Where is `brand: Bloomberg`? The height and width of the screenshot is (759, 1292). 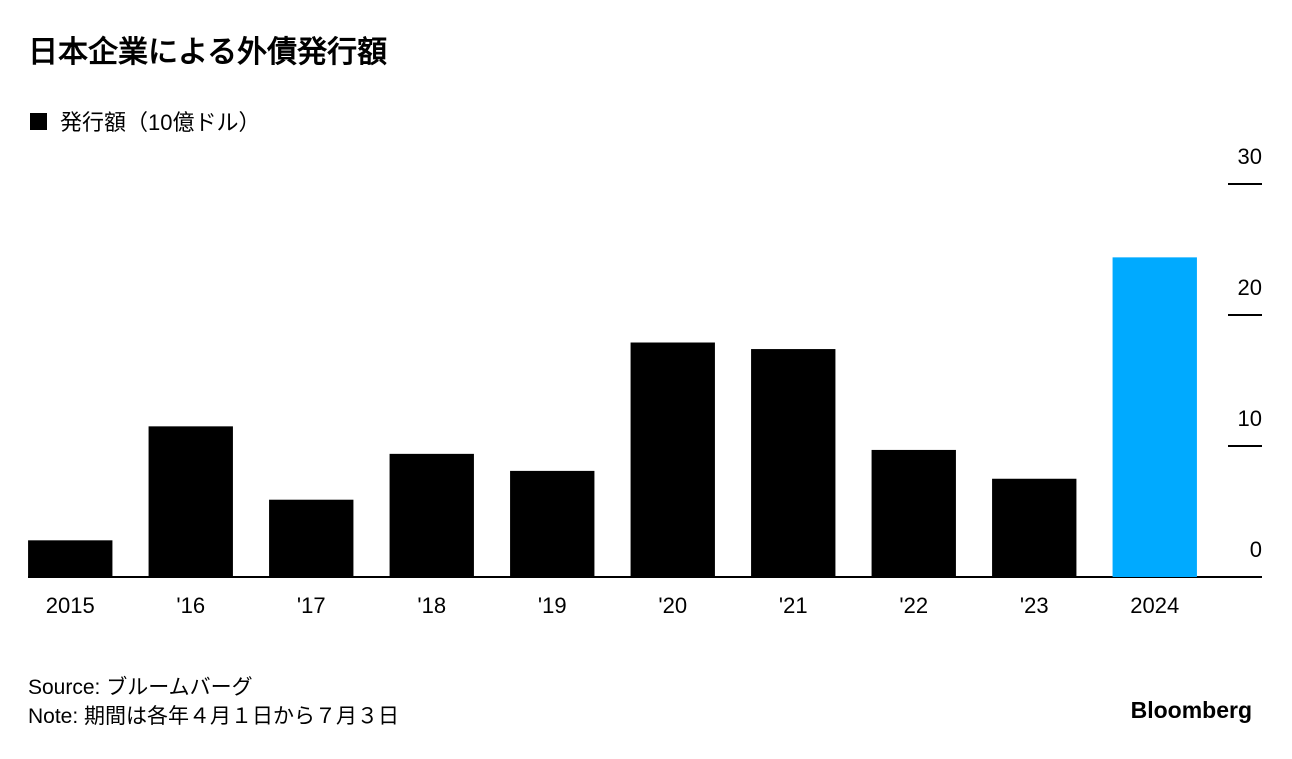
brand: Bloomberg is located at coordinates (1191, 710).